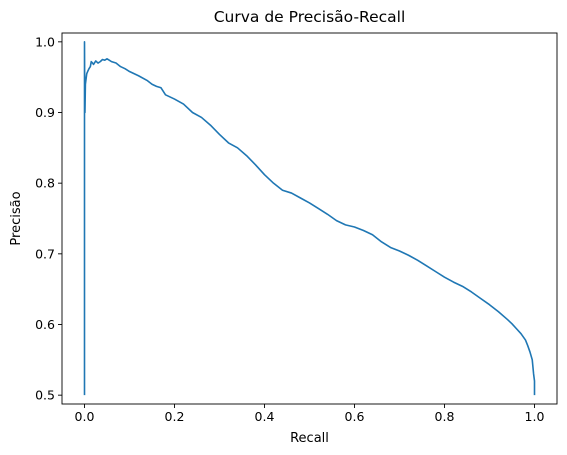 This screenshot has width=567, height=455. I want to click on x-tick-label: 0.0, so click(85, 416).